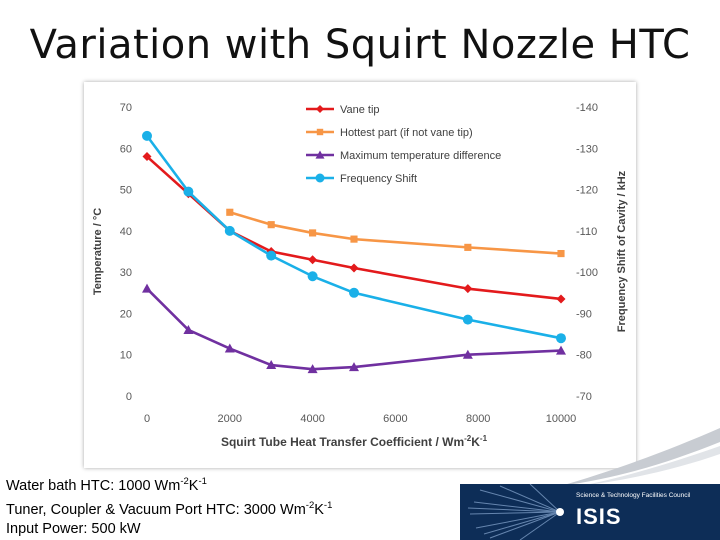  Describe the element at coordinates (420, 156) in the screenshot. I see `legend-label-3: Maximum temperature difference` at that location.